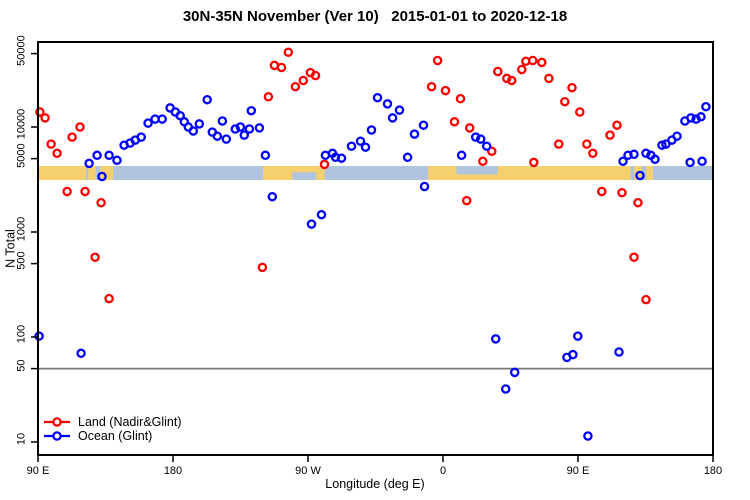  What do you see at coordinates (22, 439) in the screenshot?
I see `y-axis-tick-label: 10` at bounding box center [22, 439].